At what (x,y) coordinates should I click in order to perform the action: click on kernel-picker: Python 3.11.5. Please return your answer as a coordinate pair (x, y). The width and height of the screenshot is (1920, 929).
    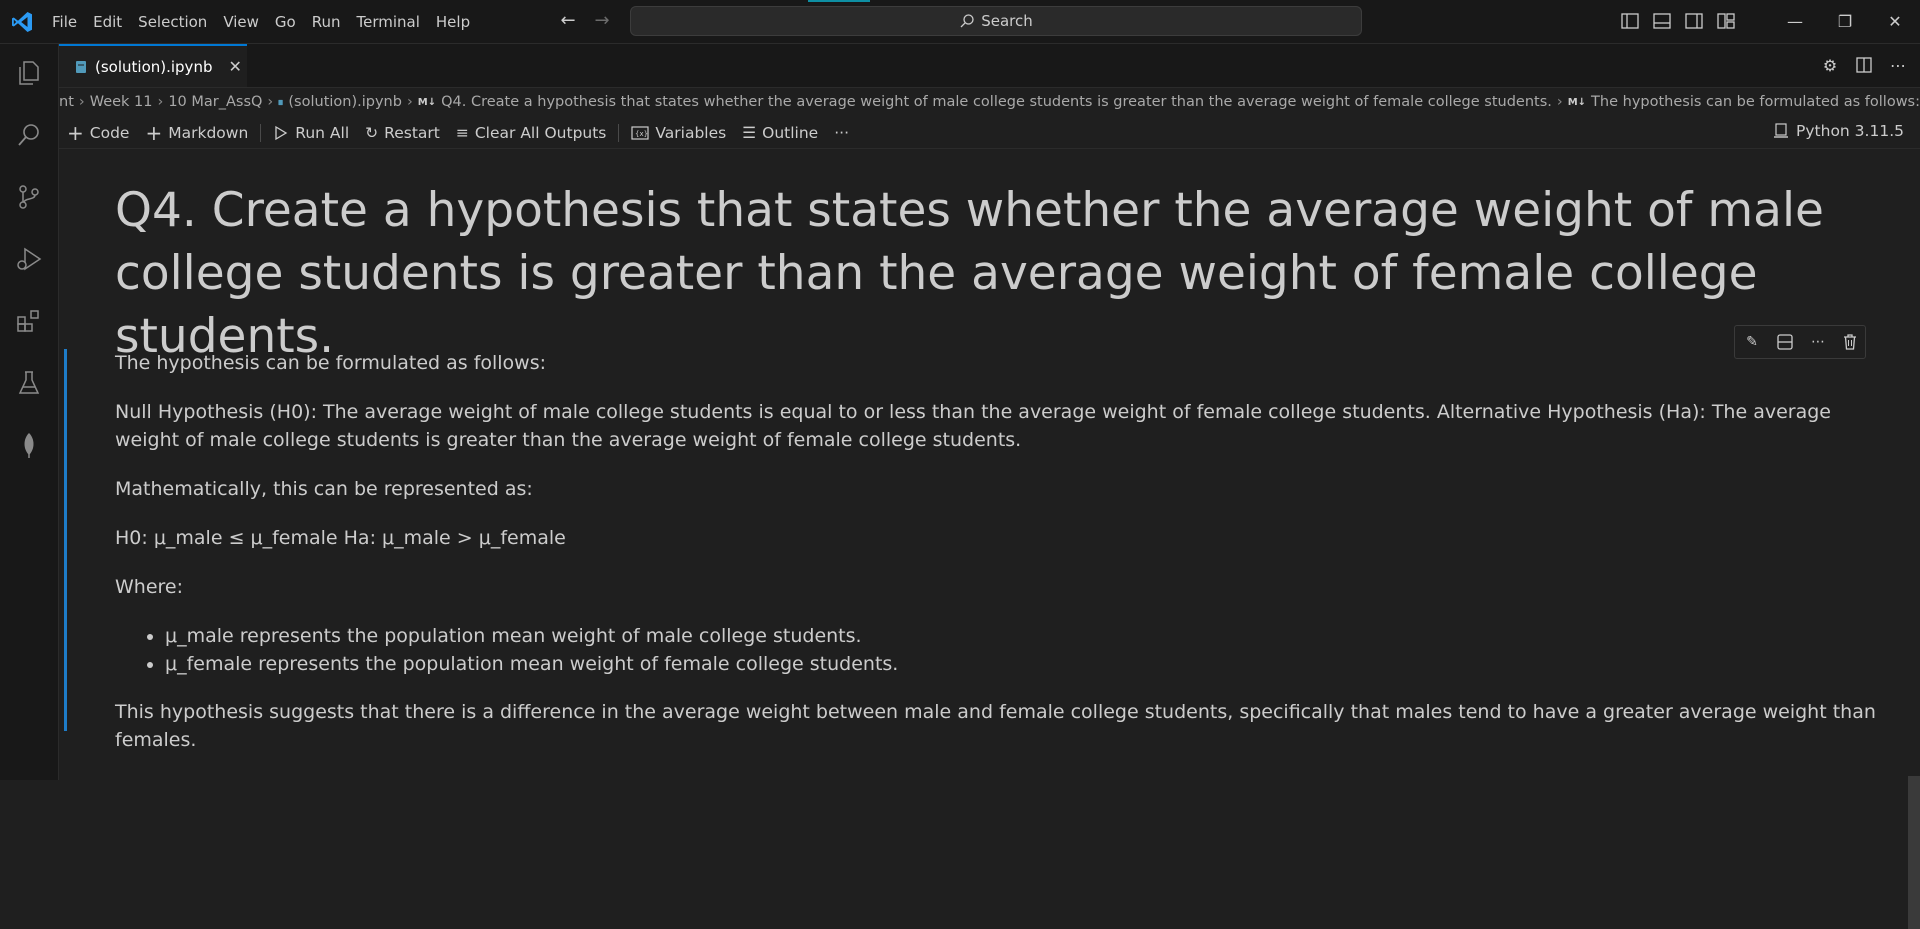
    Looking at the image, I should click on (1839, 131).